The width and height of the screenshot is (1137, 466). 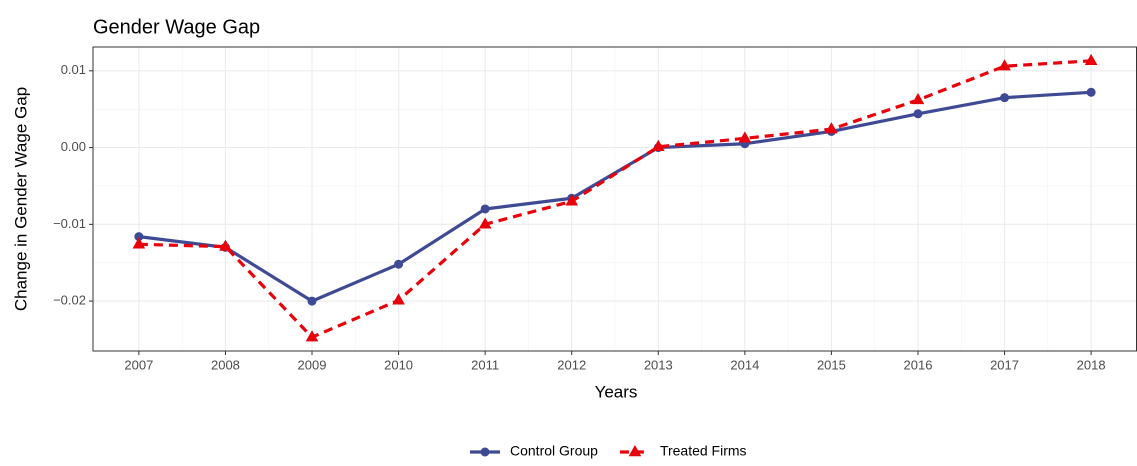 What do you see at coordinates (1004, 364) in the screenshot?
I see `x-tick-label: 2017` at bounding box center [1004, 364].